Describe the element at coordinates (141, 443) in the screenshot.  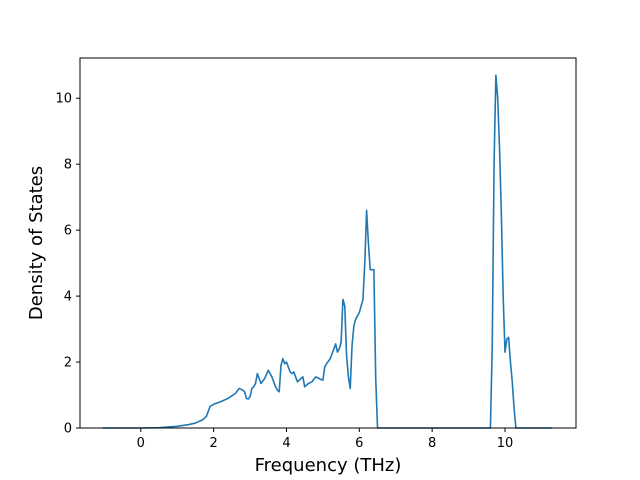
I see `x-tick-label: 0` at that location.